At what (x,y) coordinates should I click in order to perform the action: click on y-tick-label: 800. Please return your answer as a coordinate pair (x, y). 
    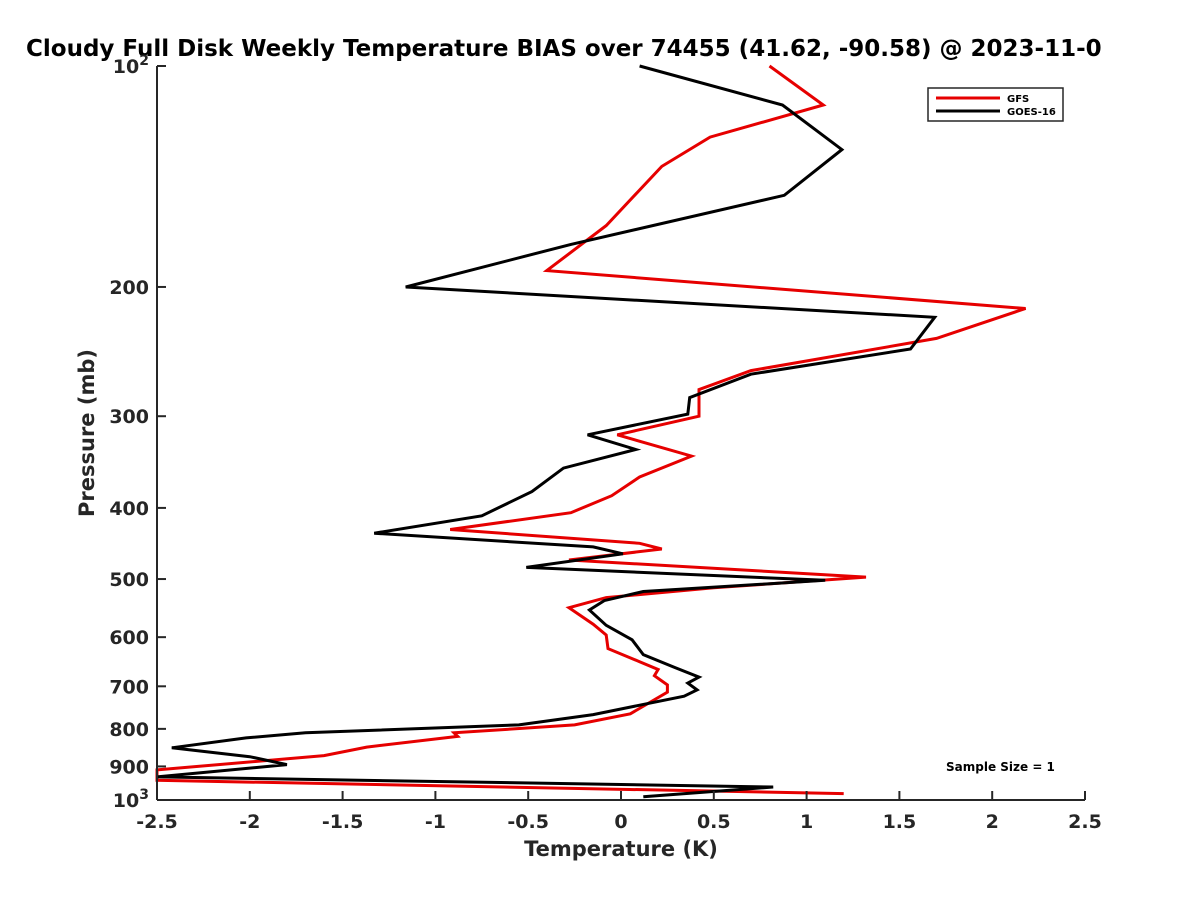
    Looking at the image, I should click on (129, 730).